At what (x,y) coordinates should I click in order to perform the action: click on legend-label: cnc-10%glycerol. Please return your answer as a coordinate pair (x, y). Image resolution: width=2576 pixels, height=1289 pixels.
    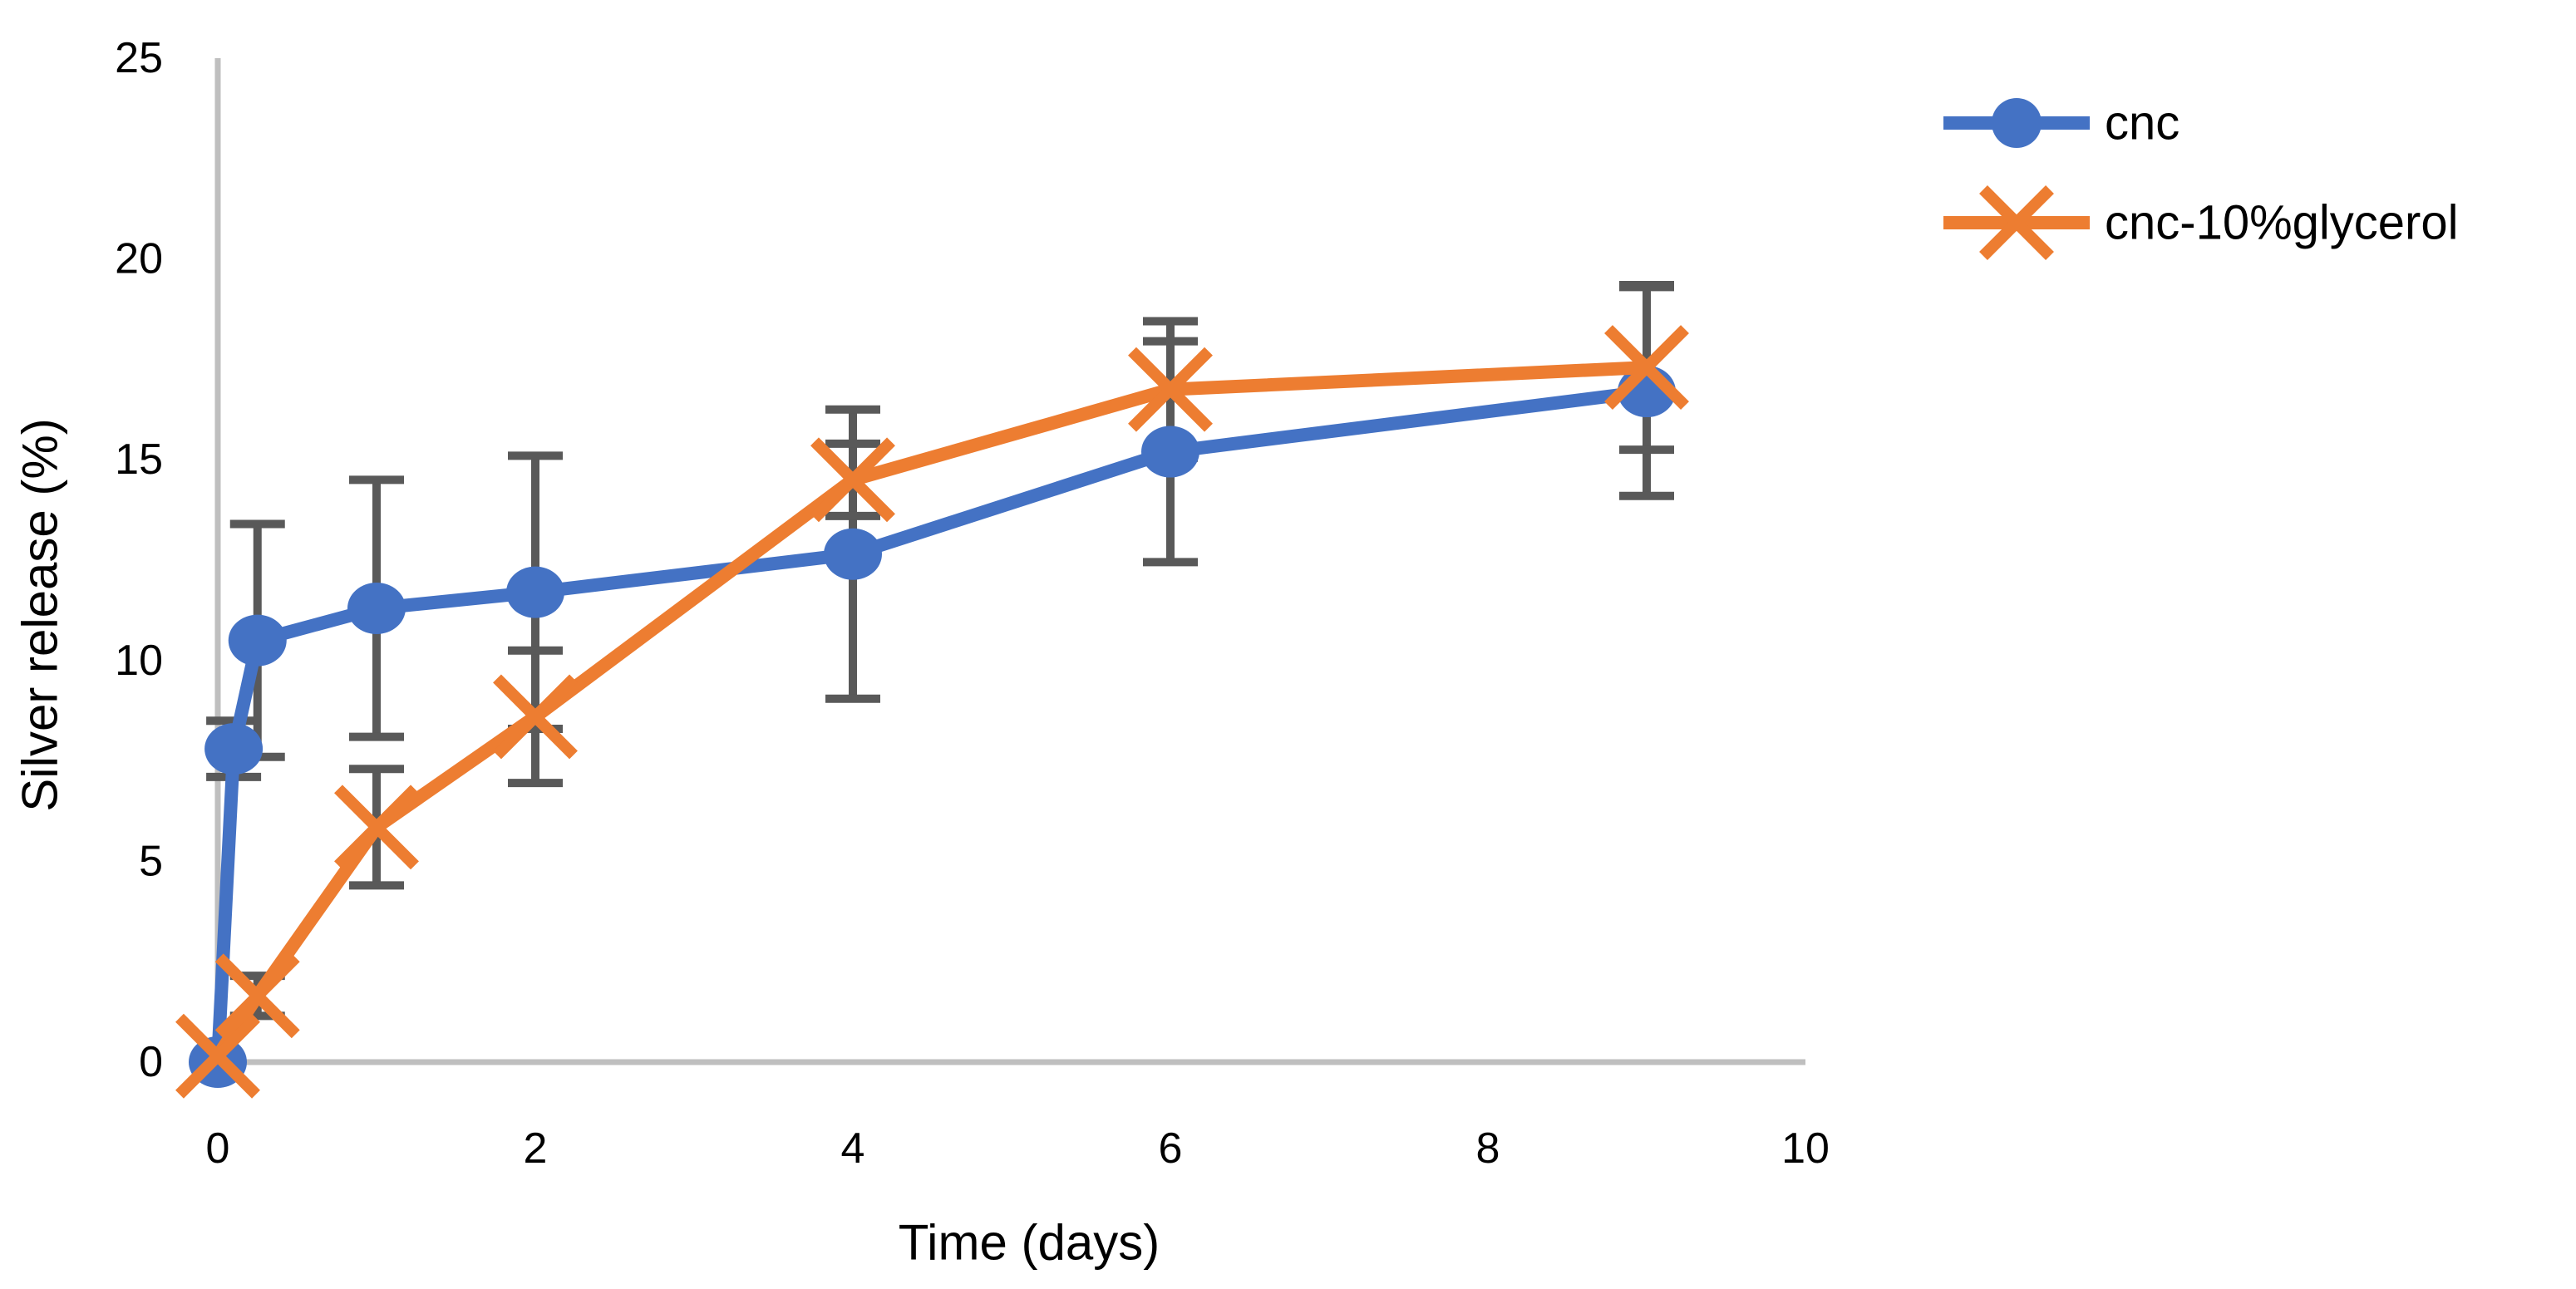
    Looking at the image, I should click on (2282, 223).